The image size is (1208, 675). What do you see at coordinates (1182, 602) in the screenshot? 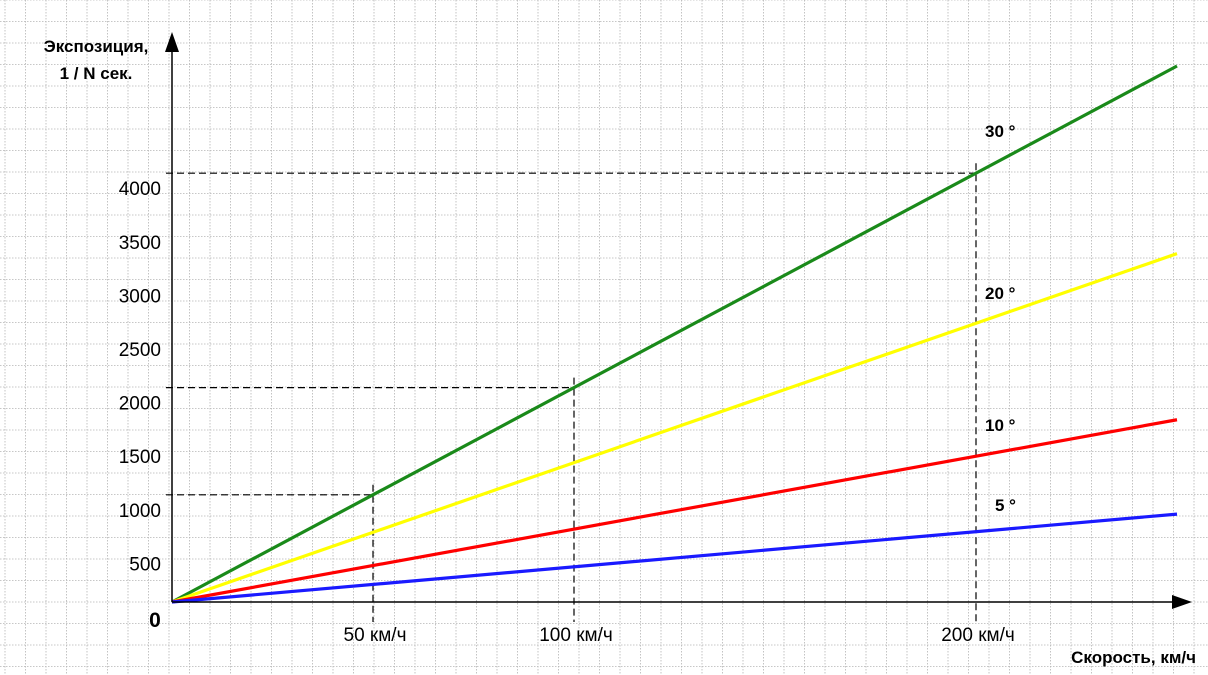
I see `x-axis-arrow` at bounding box center [1182, 602].